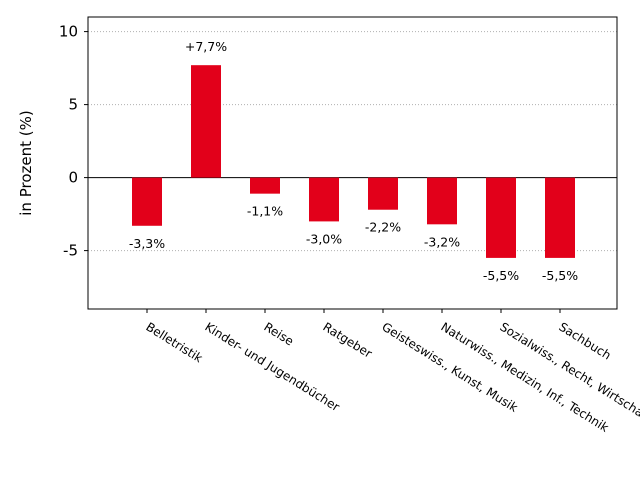 The image size is (640, 480). I want to click on x-tick-label: Ratgeber, so click(347, 340).